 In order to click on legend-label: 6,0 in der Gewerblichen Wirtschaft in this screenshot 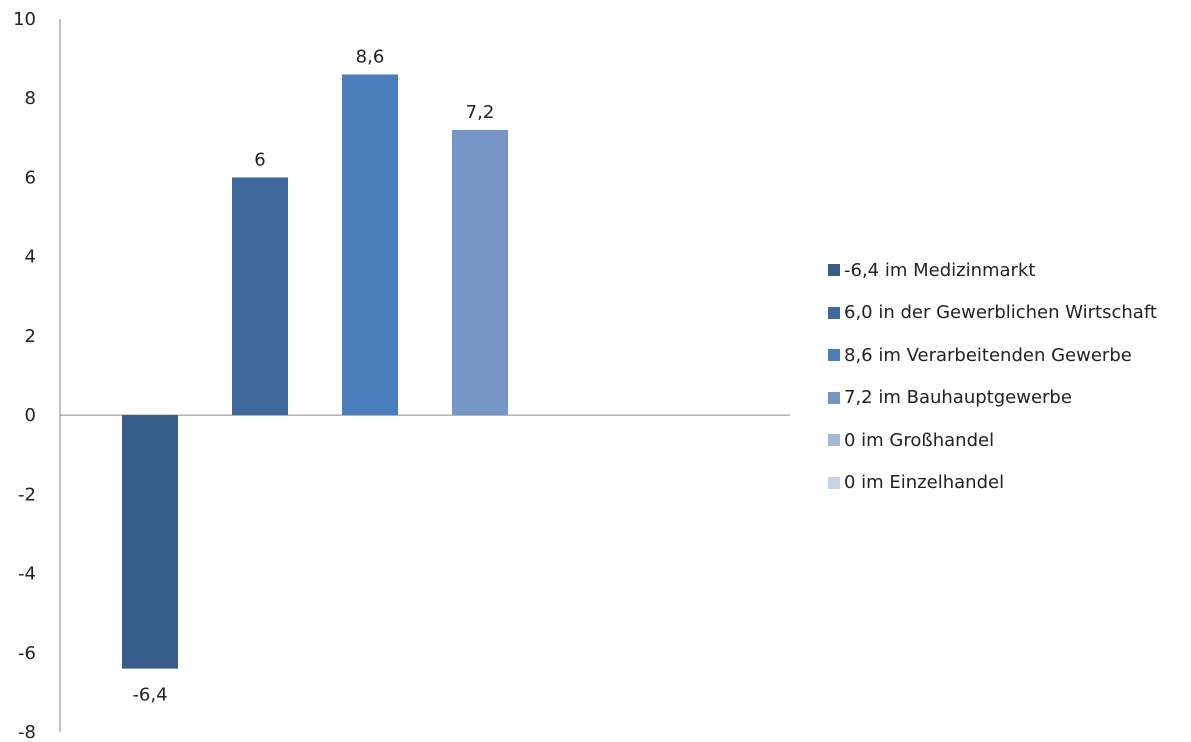, I will do `click(1000, 313)`.